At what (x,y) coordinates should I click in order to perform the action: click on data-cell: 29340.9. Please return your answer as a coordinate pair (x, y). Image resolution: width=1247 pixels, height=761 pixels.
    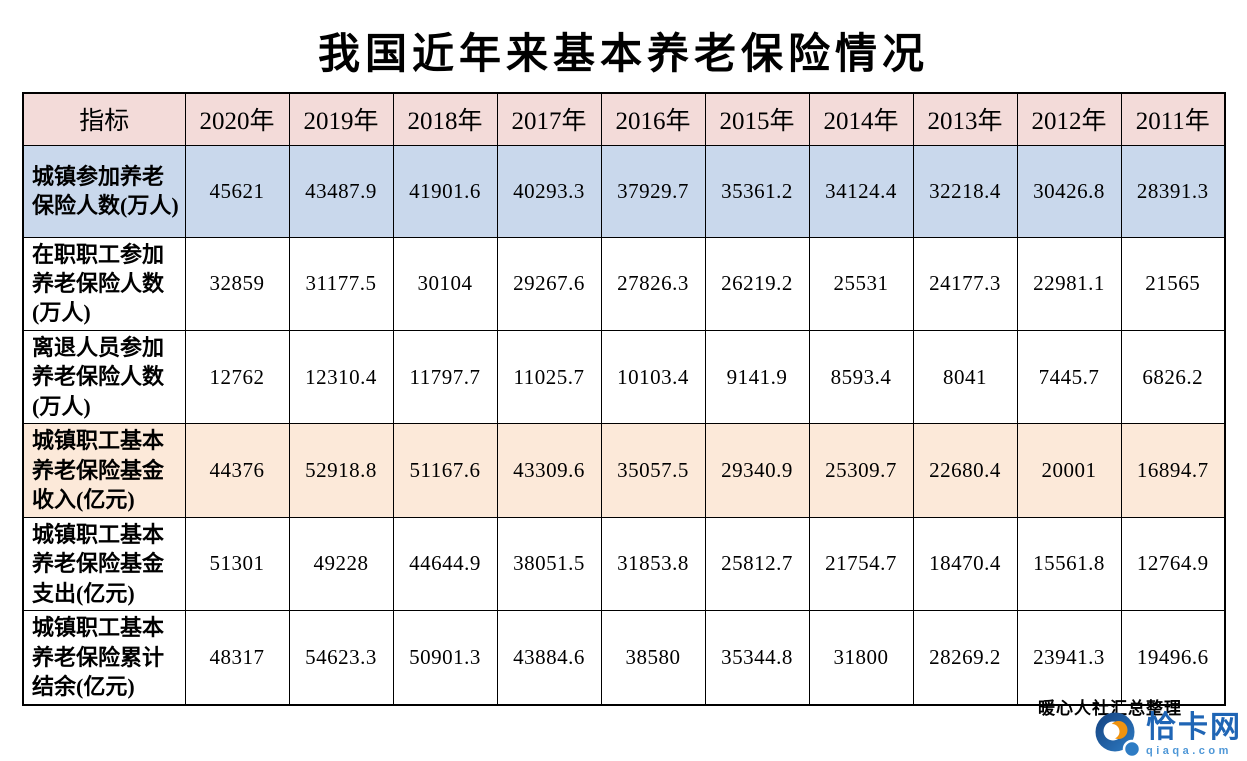
    Looking at the image, I should click on (757, 470).